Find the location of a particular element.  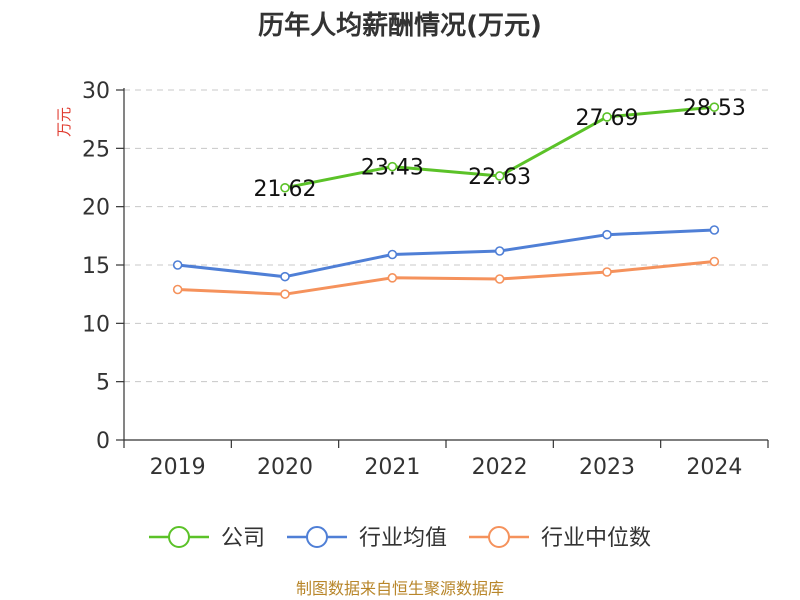

legend-item: 行业均值 is located at coordinates (367, 538).